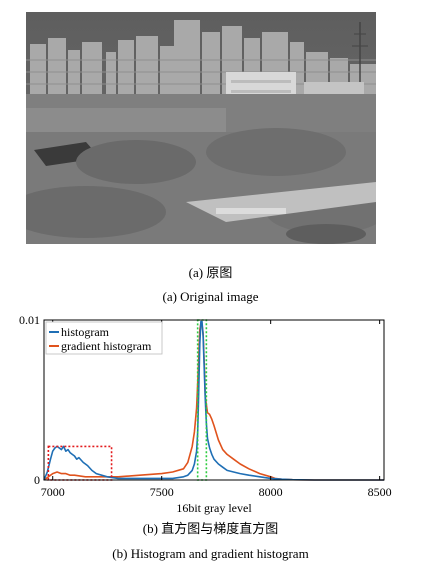 The height and width of the screenshot is (568, 421). What do you see at coordinates (210, 553) in the screenshot?
I see `caption-b-english: (b) Histogram and gradient histogram` at bounding box center [210, 553].